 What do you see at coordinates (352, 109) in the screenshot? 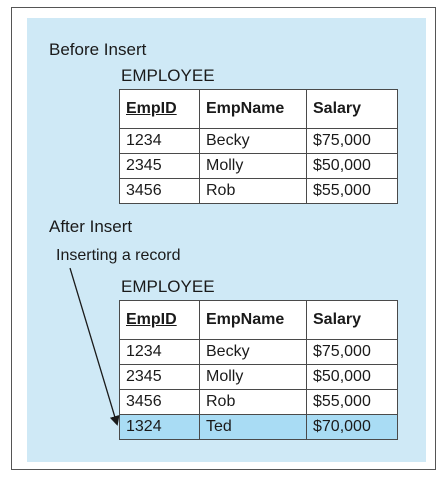
I see `column-header-salary: Salary` at bounding box center [352, 109].